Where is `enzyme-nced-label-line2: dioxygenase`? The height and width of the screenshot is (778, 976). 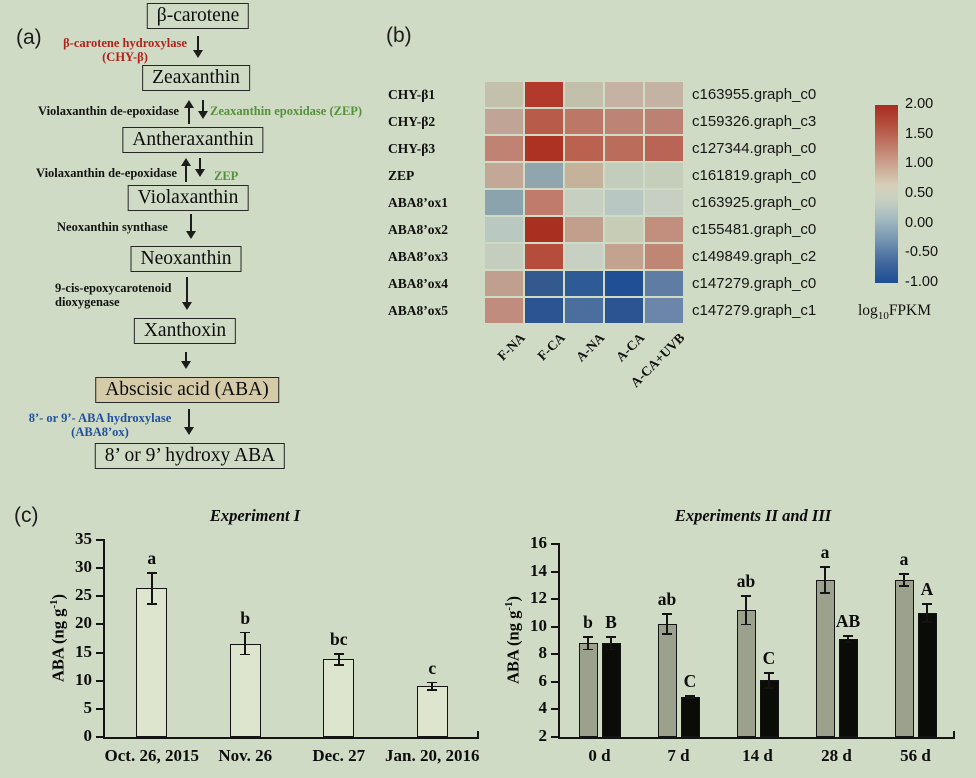 enzyme-nced-label-line2: dioxygenase is located at coordinates (87, 302).